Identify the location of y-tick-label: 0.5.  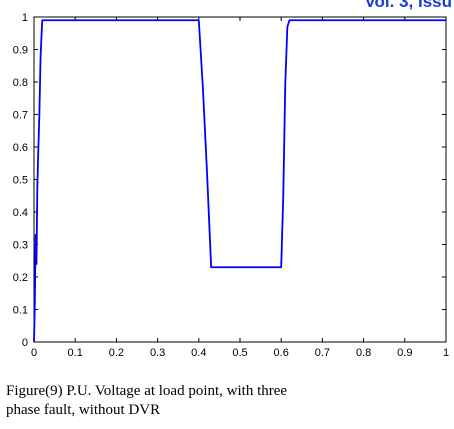
(20, 181).